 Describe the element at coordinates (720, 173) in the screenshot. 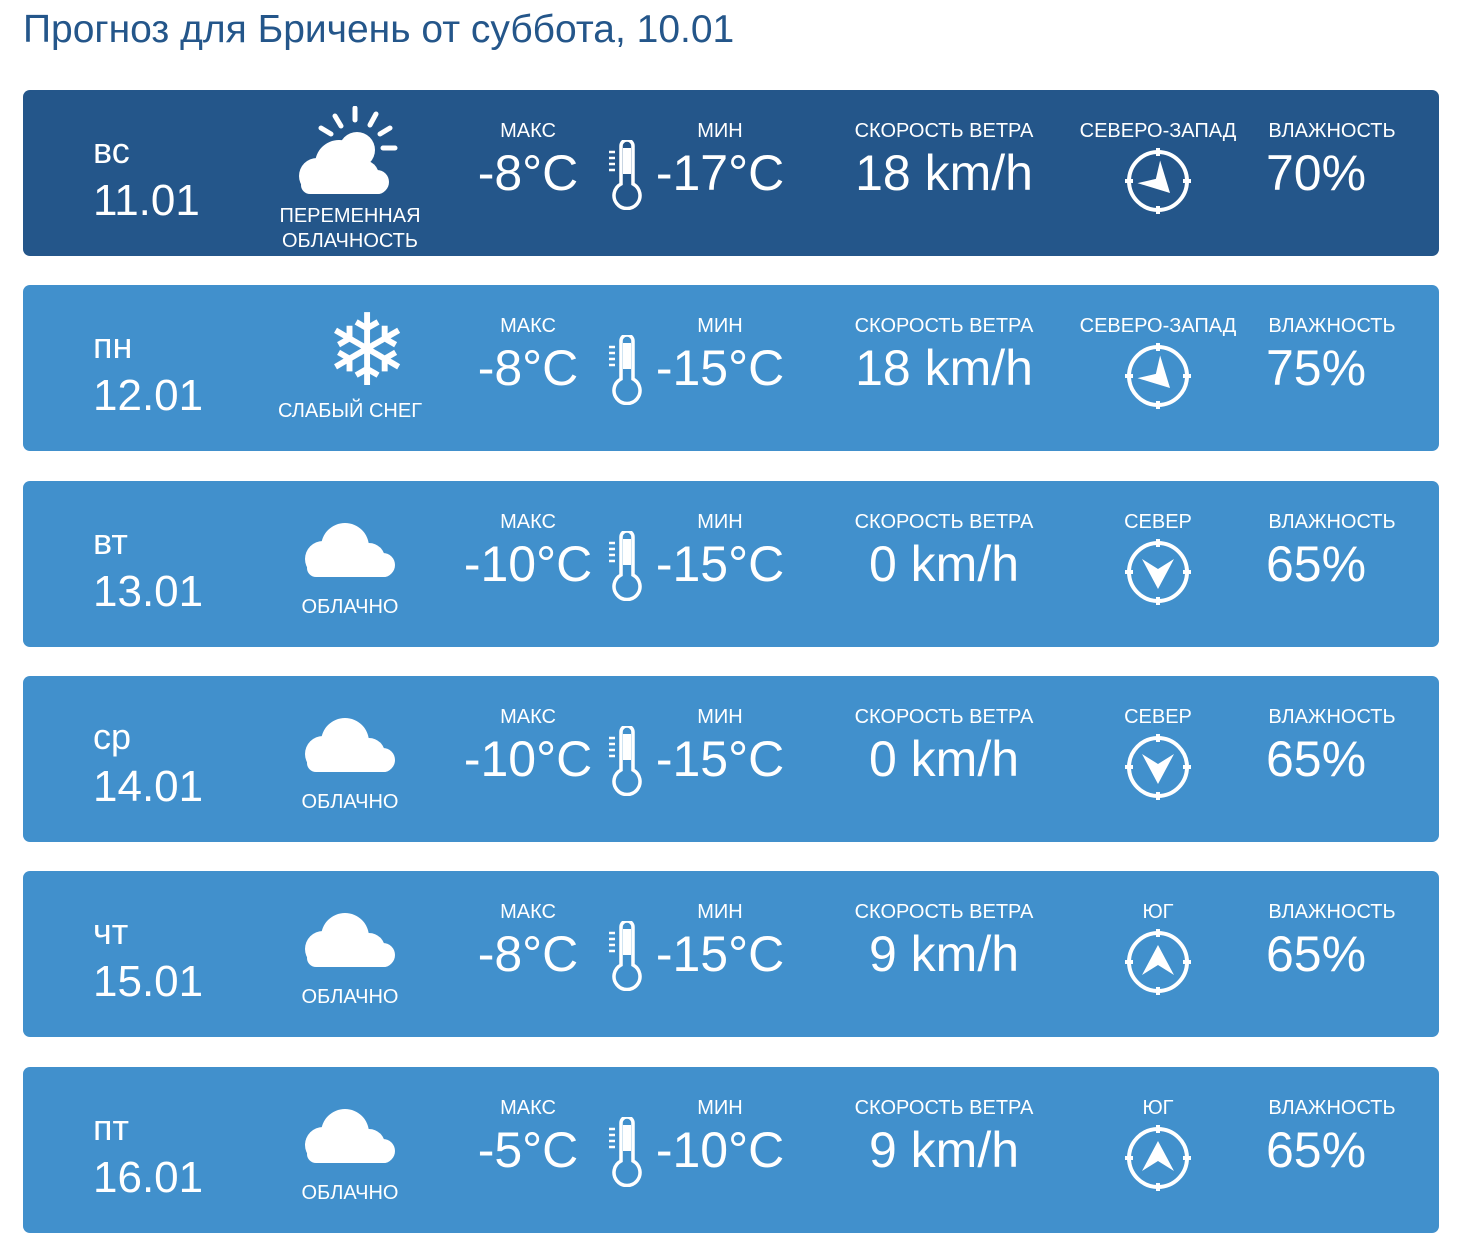

I see `min-temp: -17°C` at that location.